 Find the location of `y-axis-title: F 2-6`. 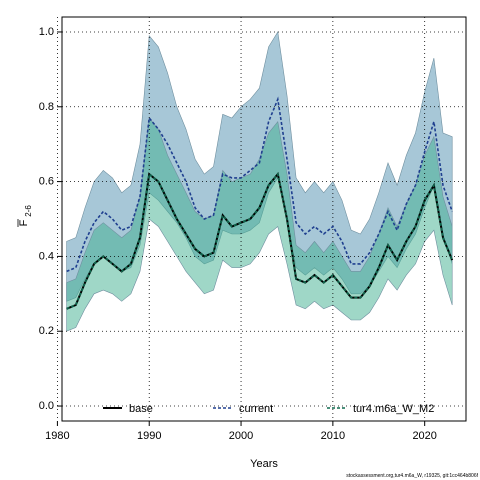

y-axis-title: F 2-6 is located at coordinates (25, 216).